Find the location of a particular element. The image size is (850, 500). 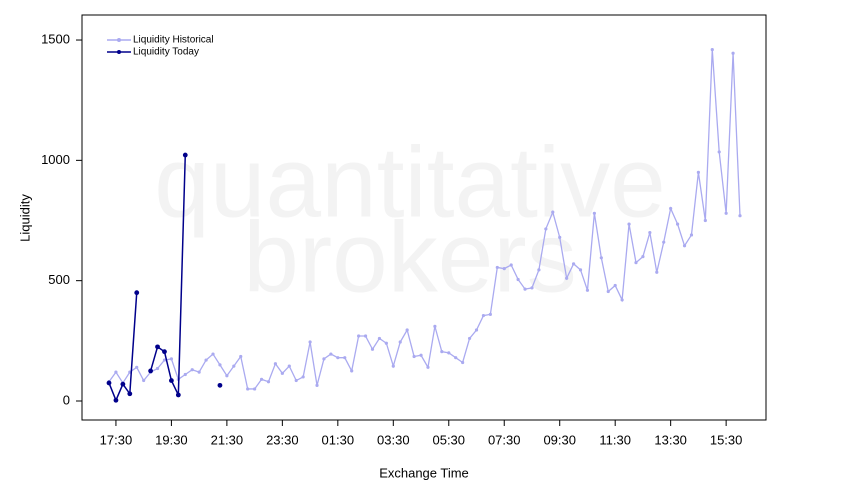

y-tick-label: 1500 is located at coordinates (55, 38).